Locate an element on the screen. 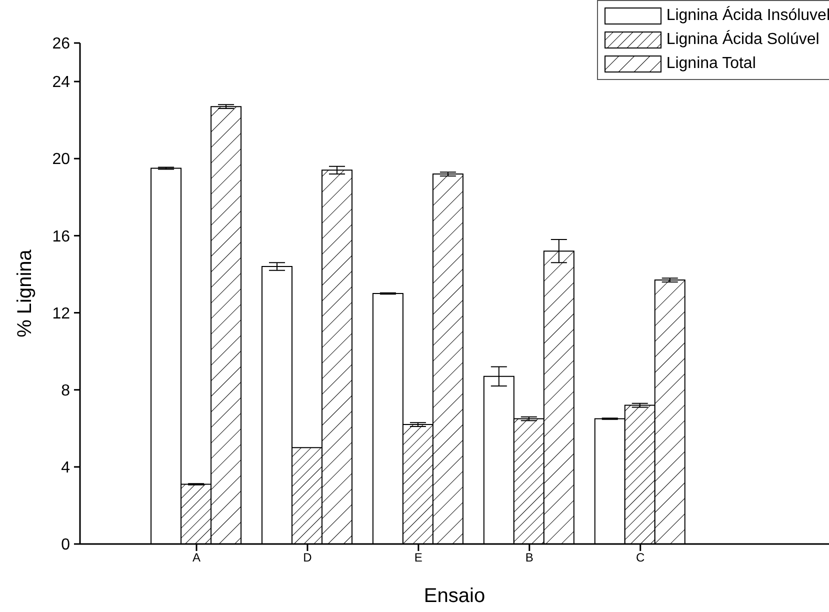 This screenshot has width=829, height=612. x-tick-label: B is located at coordinates (529, 557).